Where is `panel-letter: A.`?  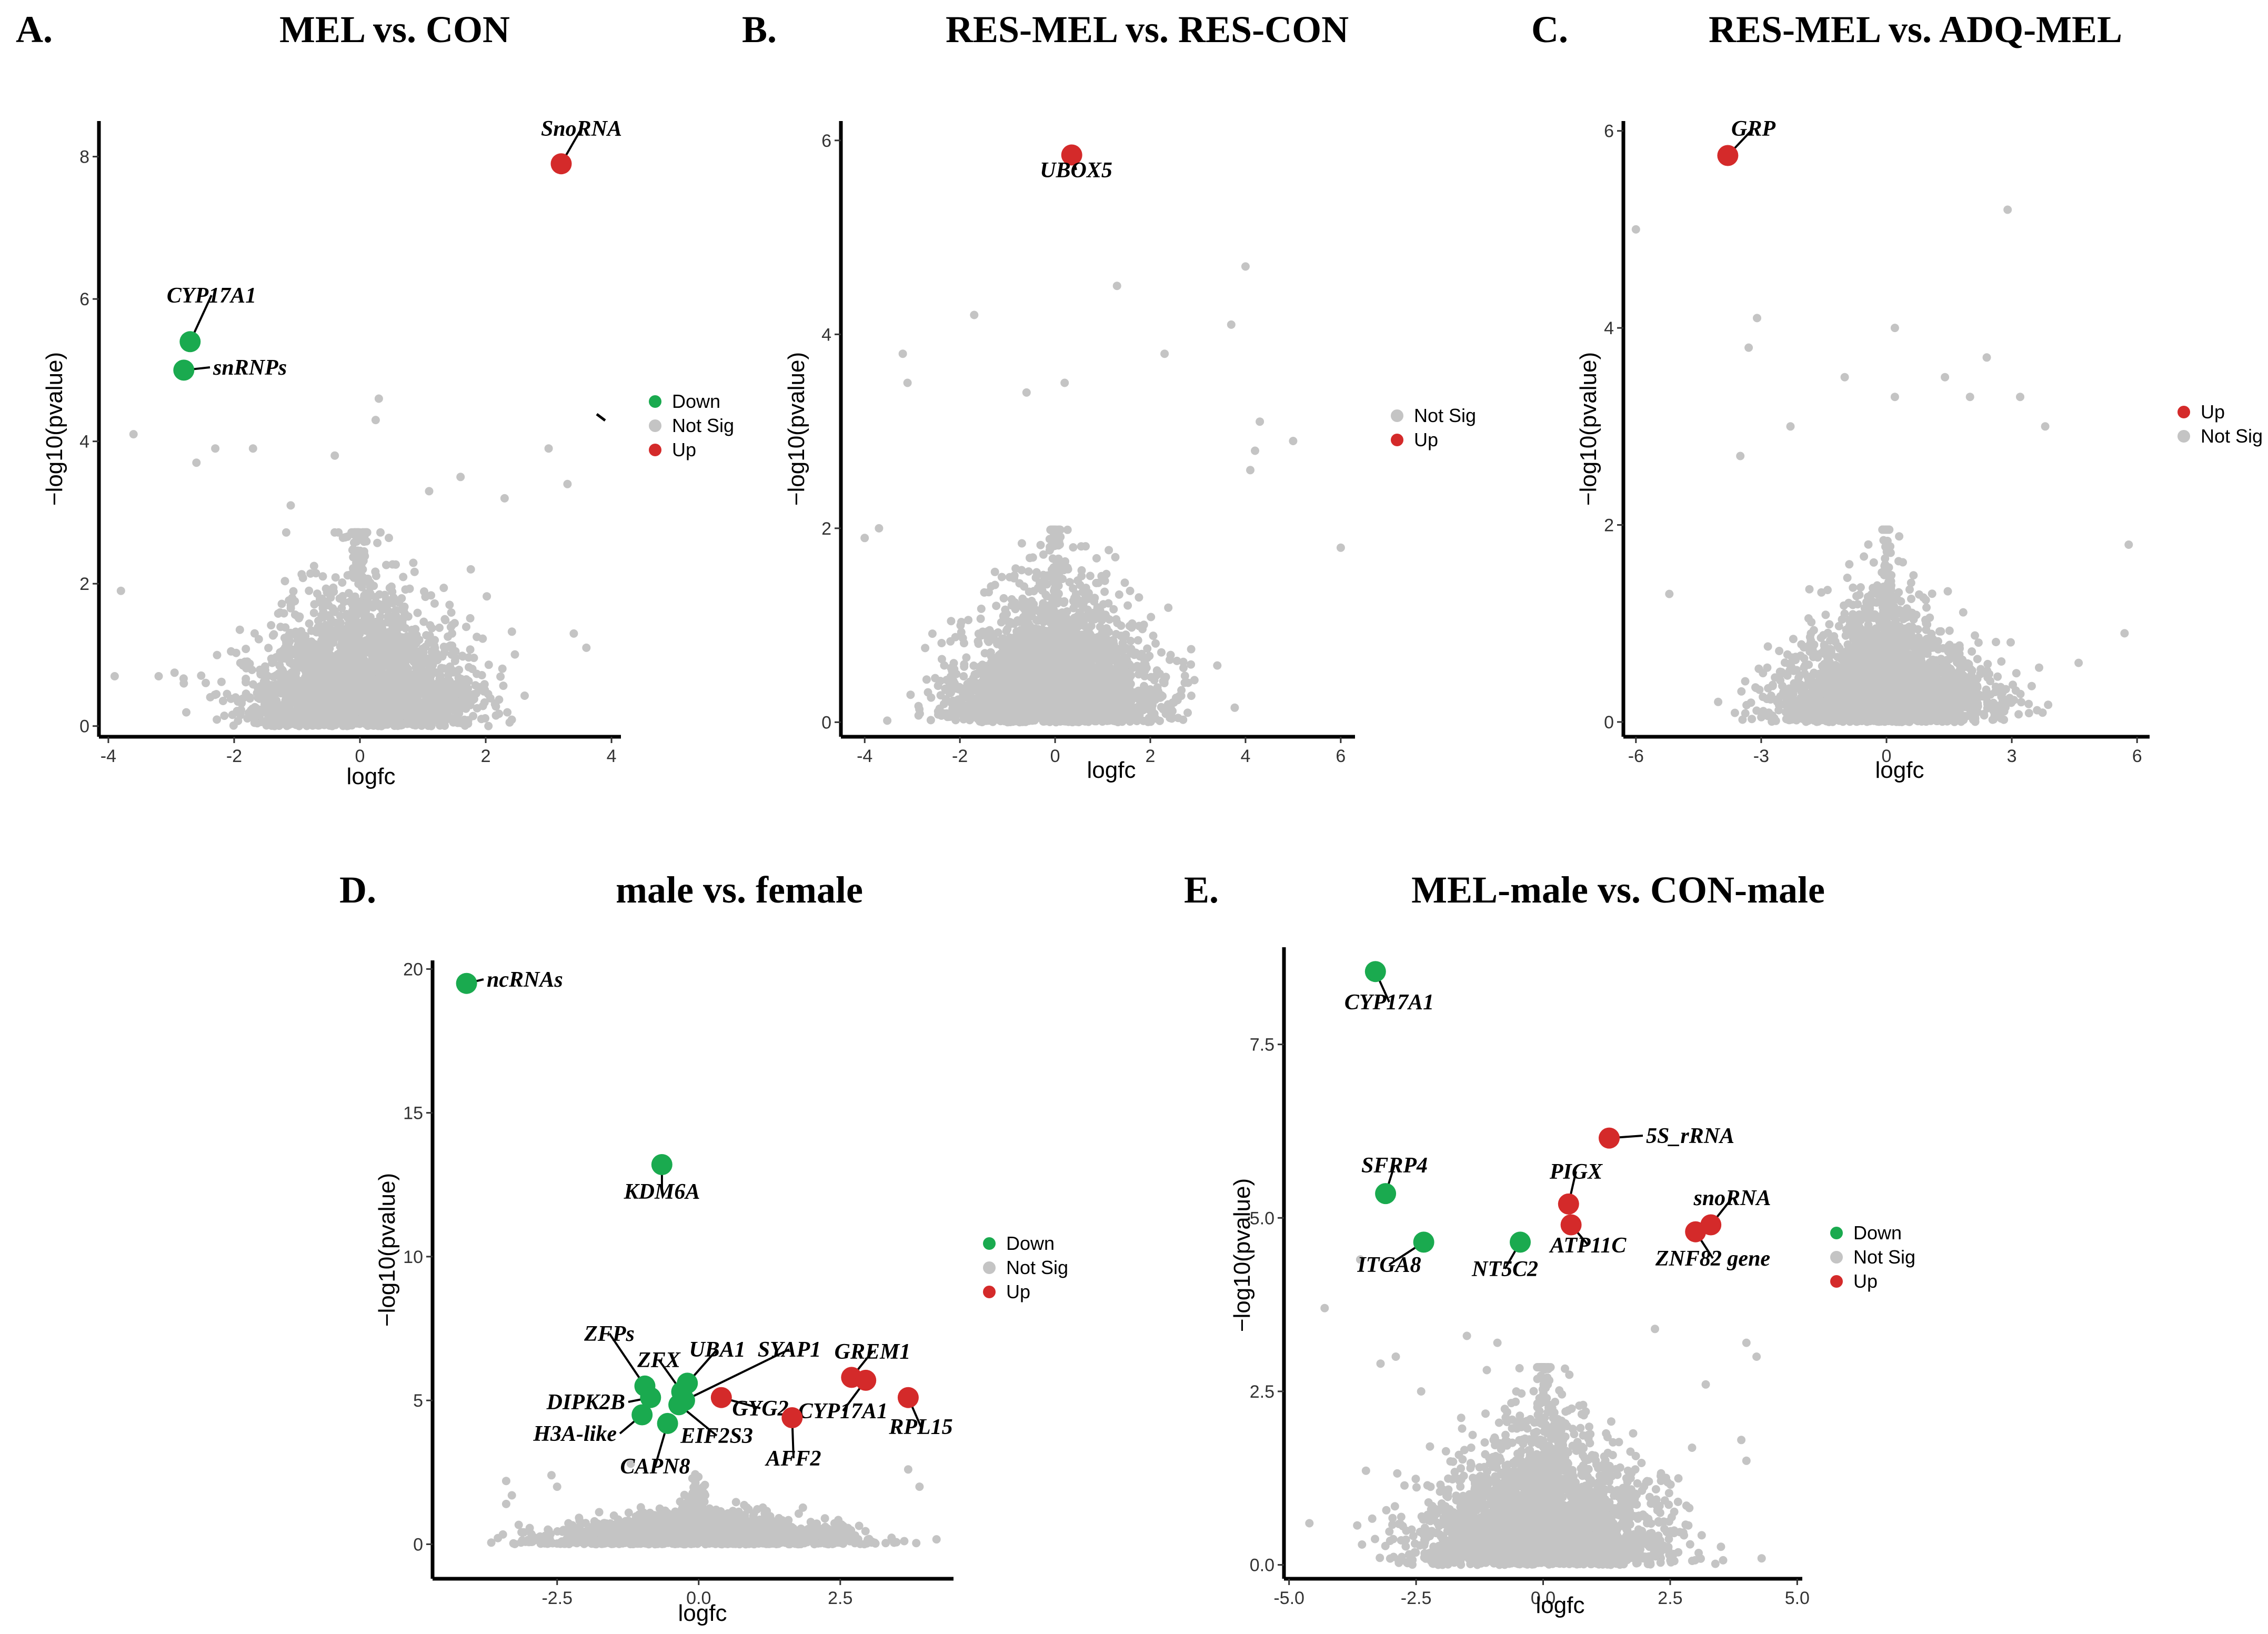 panel-letter: A. is located at coordinates (34, 30).